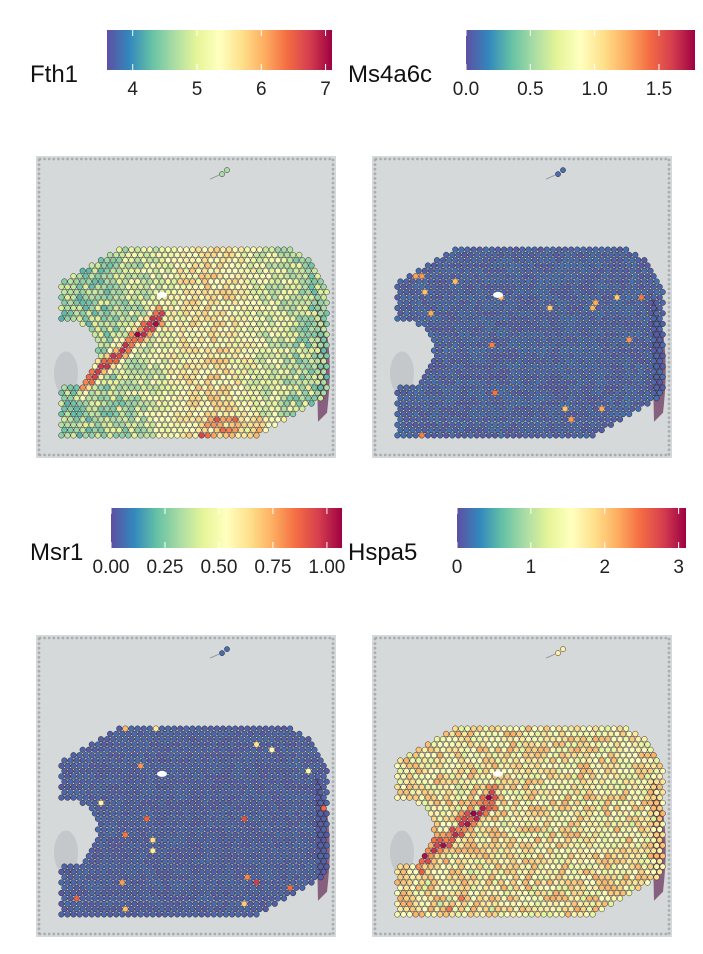 The image size is (703, 954). Describe the element at coordinates (56, 552) in the screenshot. I see `legend-title: Msr1` at that location.